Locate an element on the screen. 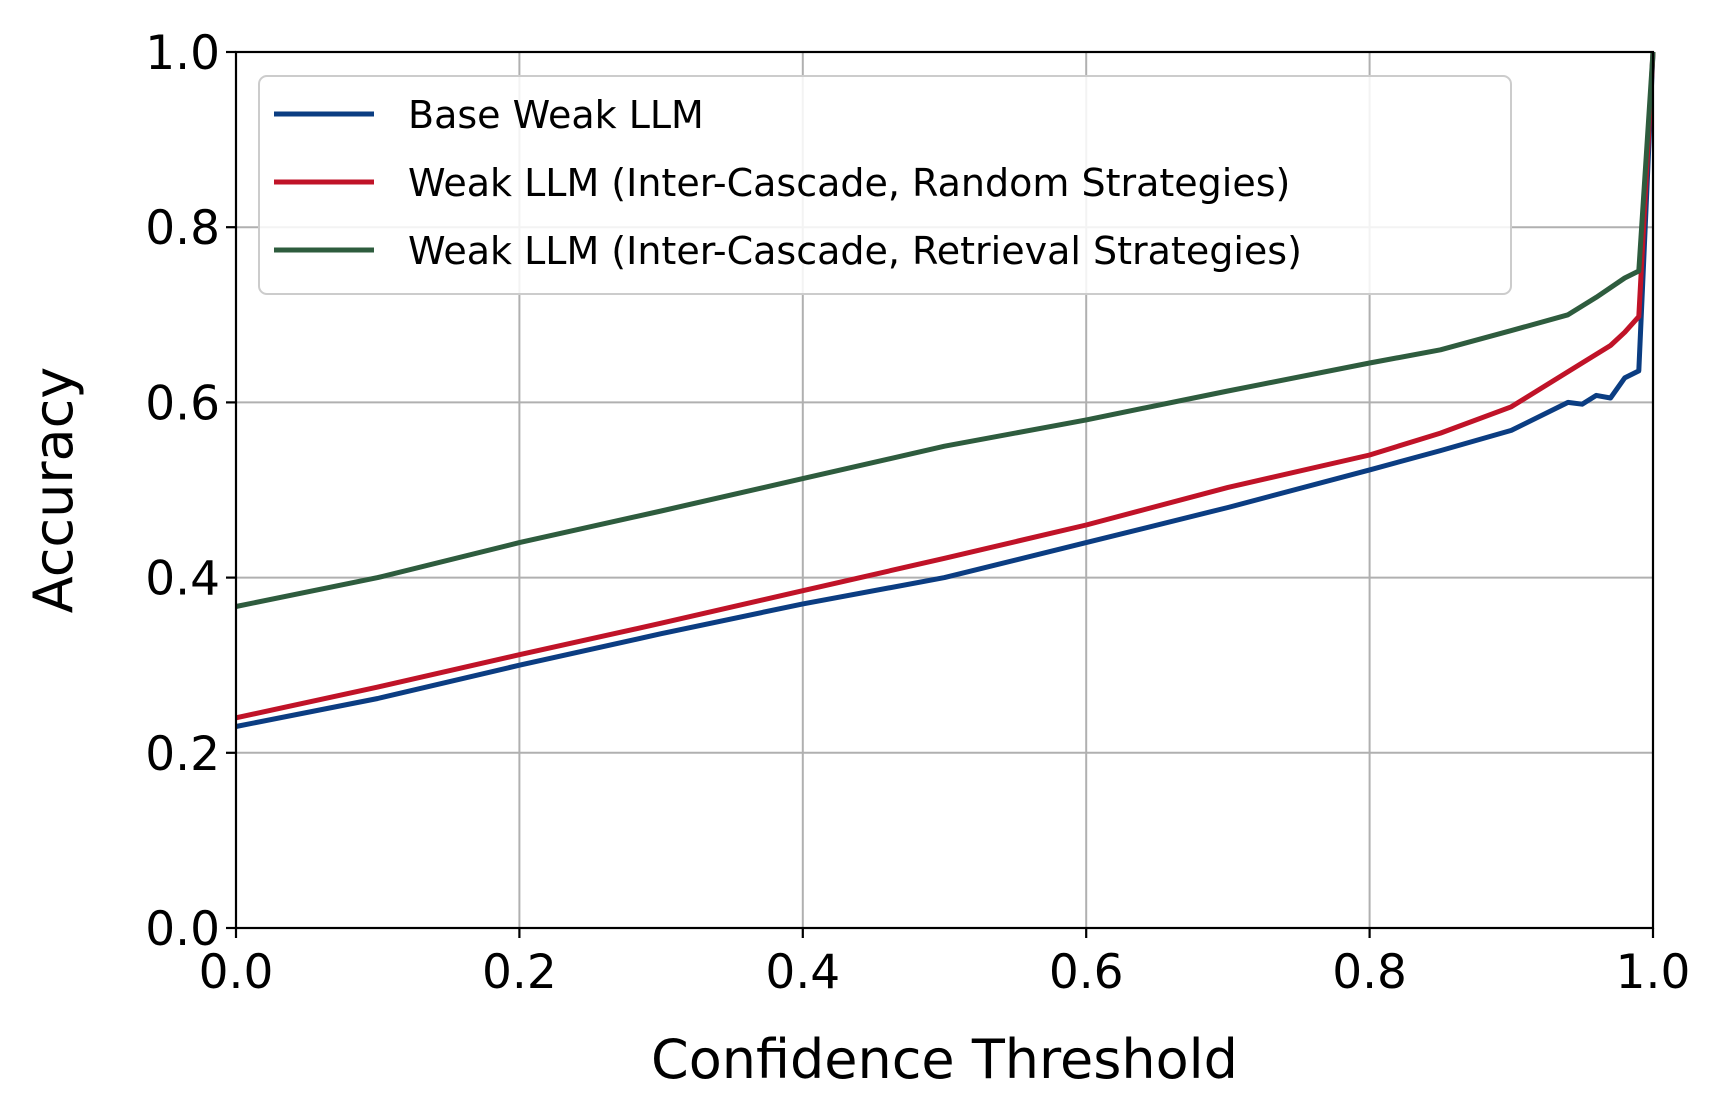 This screenshot has width=1721, height=1117. x-axis-label: Confidence Threshold is located at coordinates (944, 1059).